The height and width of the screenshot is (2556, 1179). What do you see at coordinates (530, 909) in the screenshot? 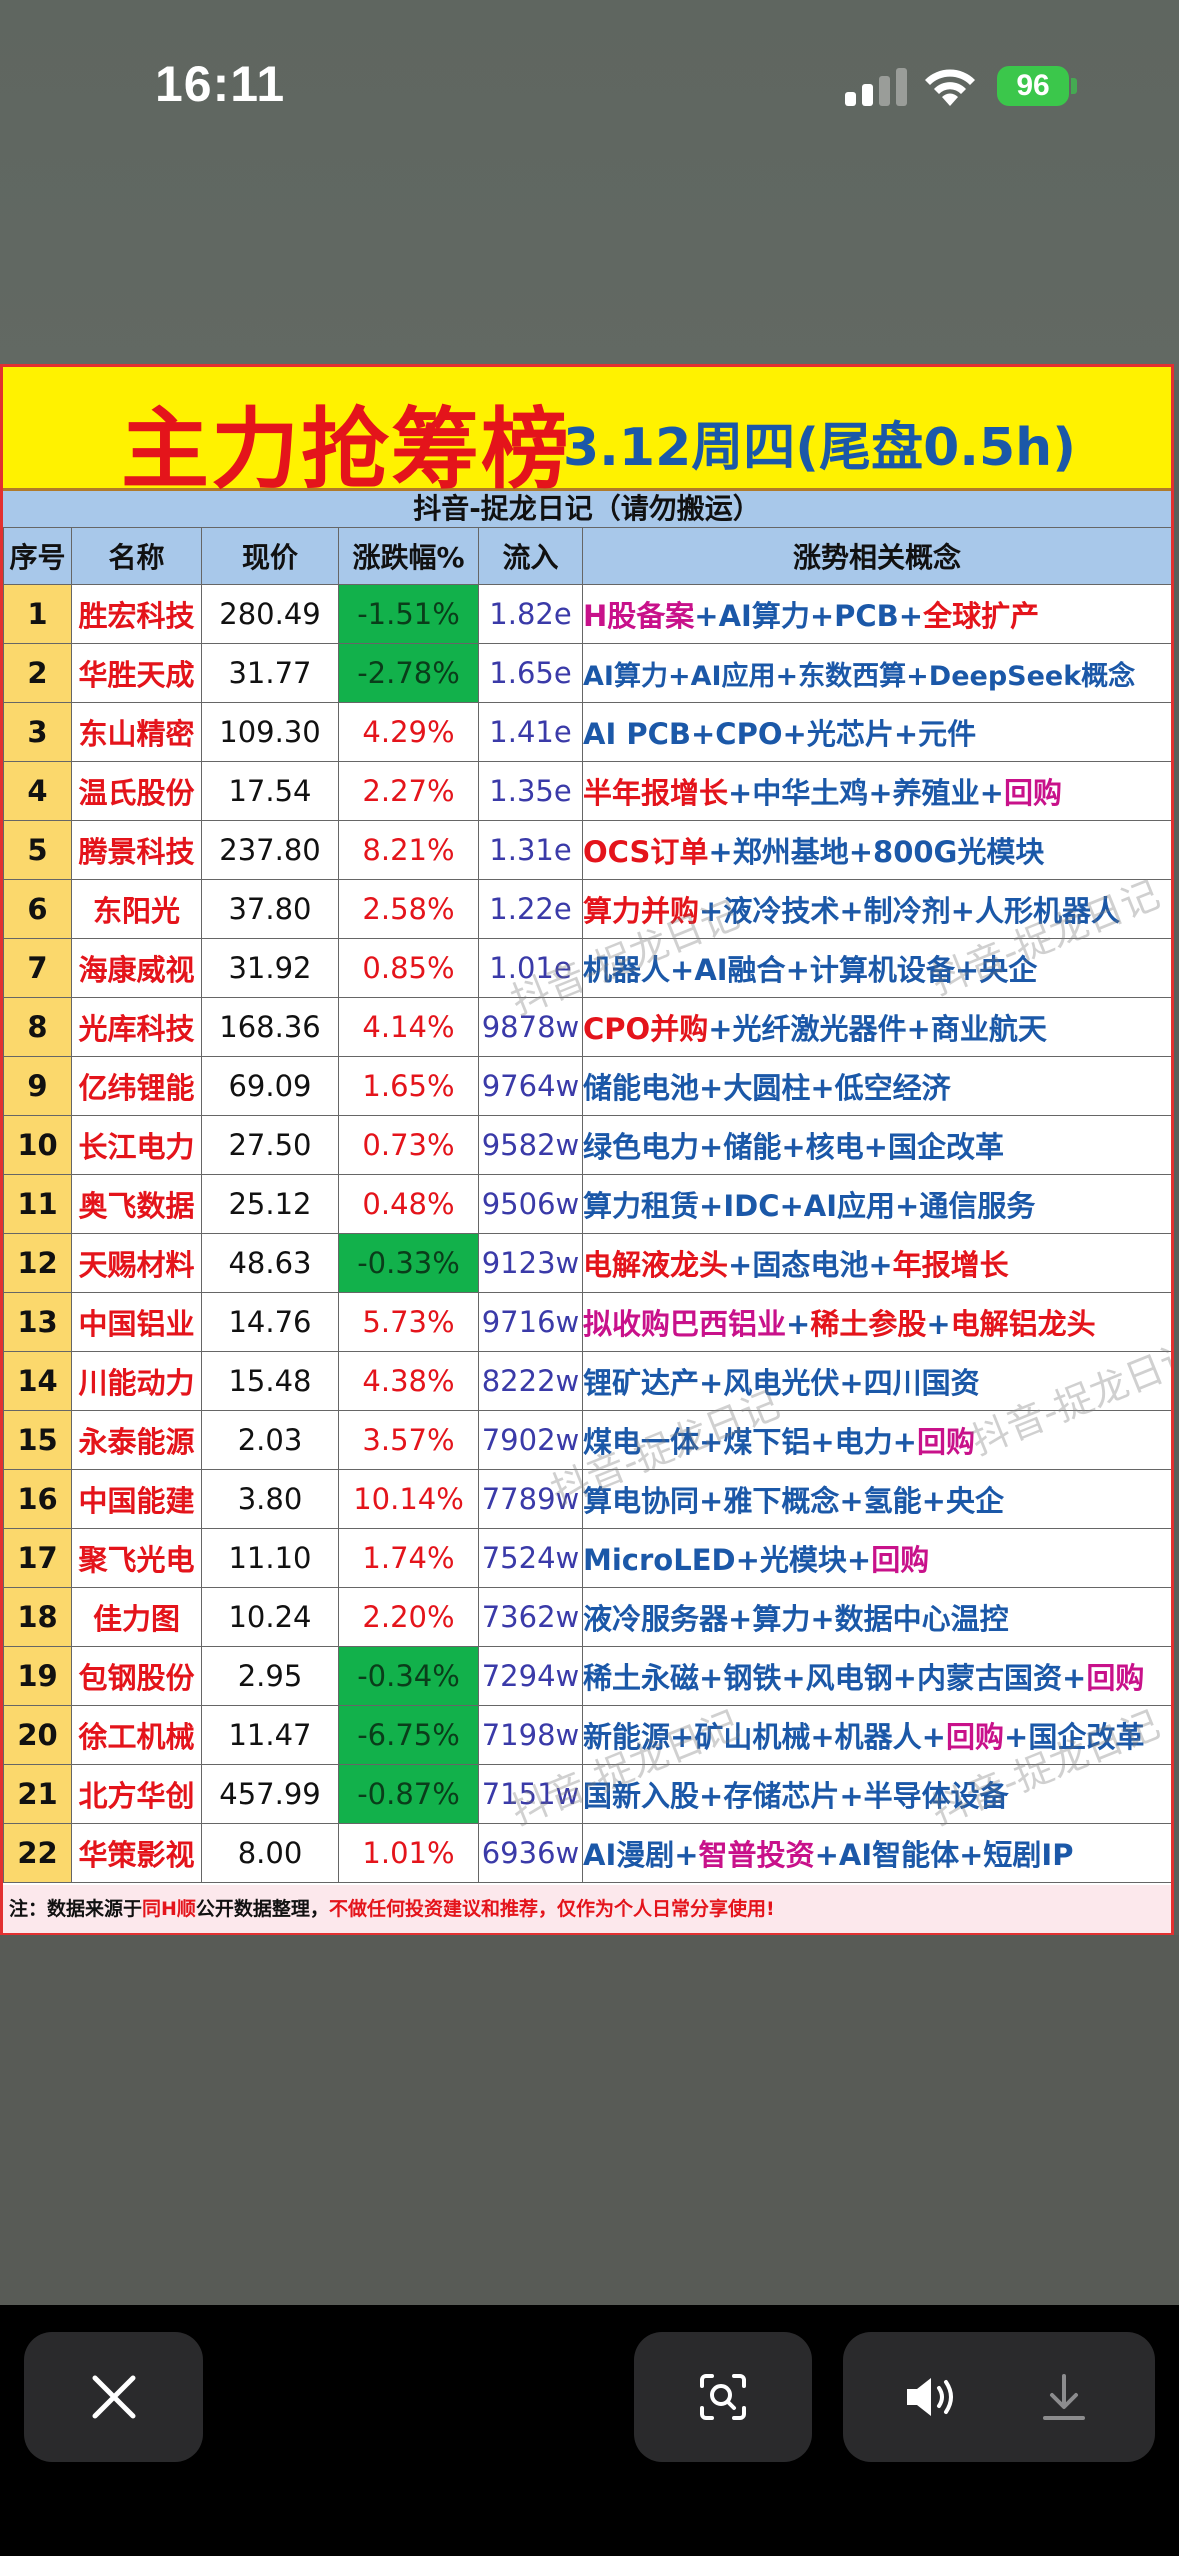
I see `fund-inflow: 1.22e` at bounding box center [530, 909].